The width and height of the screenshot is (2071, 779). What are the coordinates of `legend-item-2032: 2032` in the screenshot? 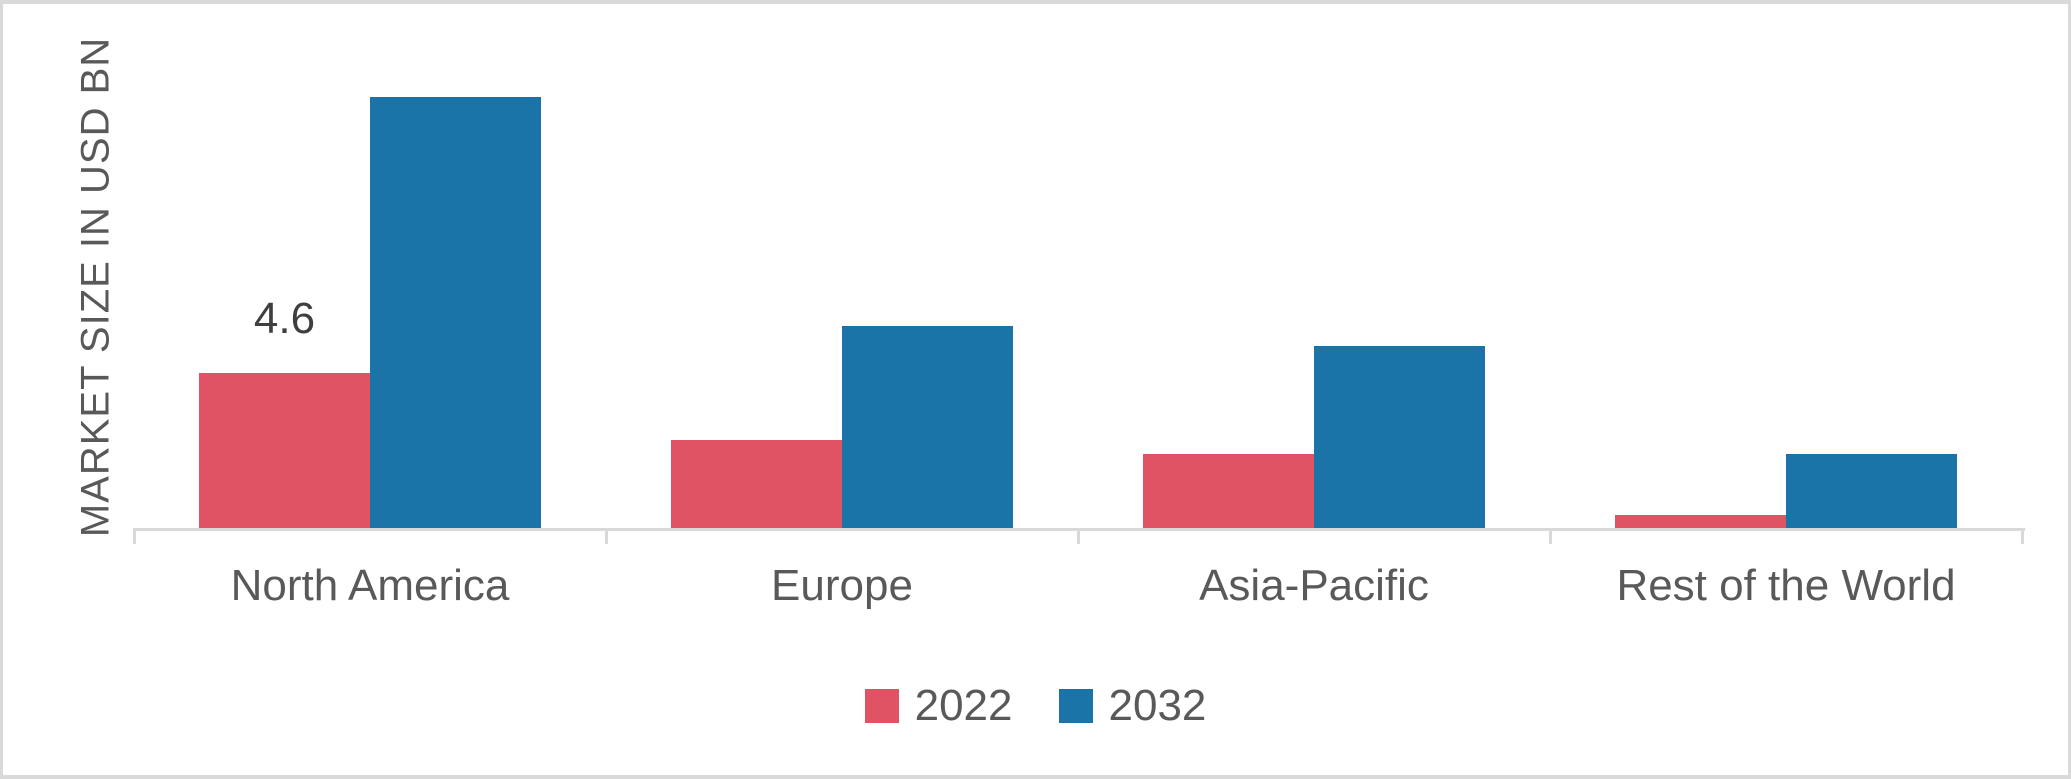 It's located at (1132, 705).